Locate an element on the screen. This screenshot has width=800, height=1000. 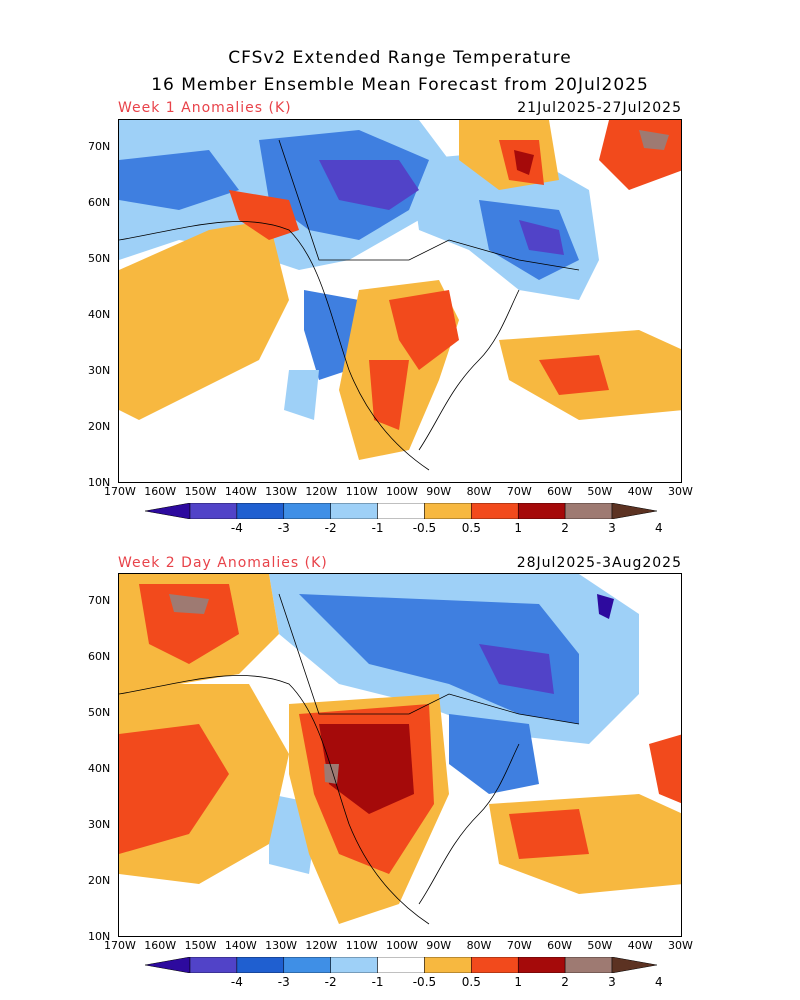
panel1-cool-pacific is located at coordinates (301, 395).